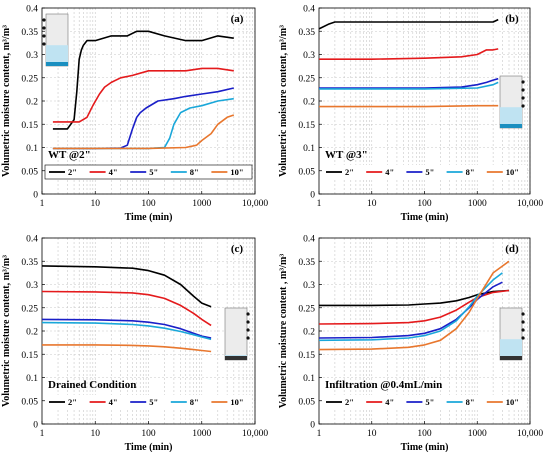 Image resolution: width=550 pixels, height=452 pixels. What do you see at coordinates (346, 155) in the screenshot?
I see `condition-label: WT @3"` at bounding box center [346, 155].